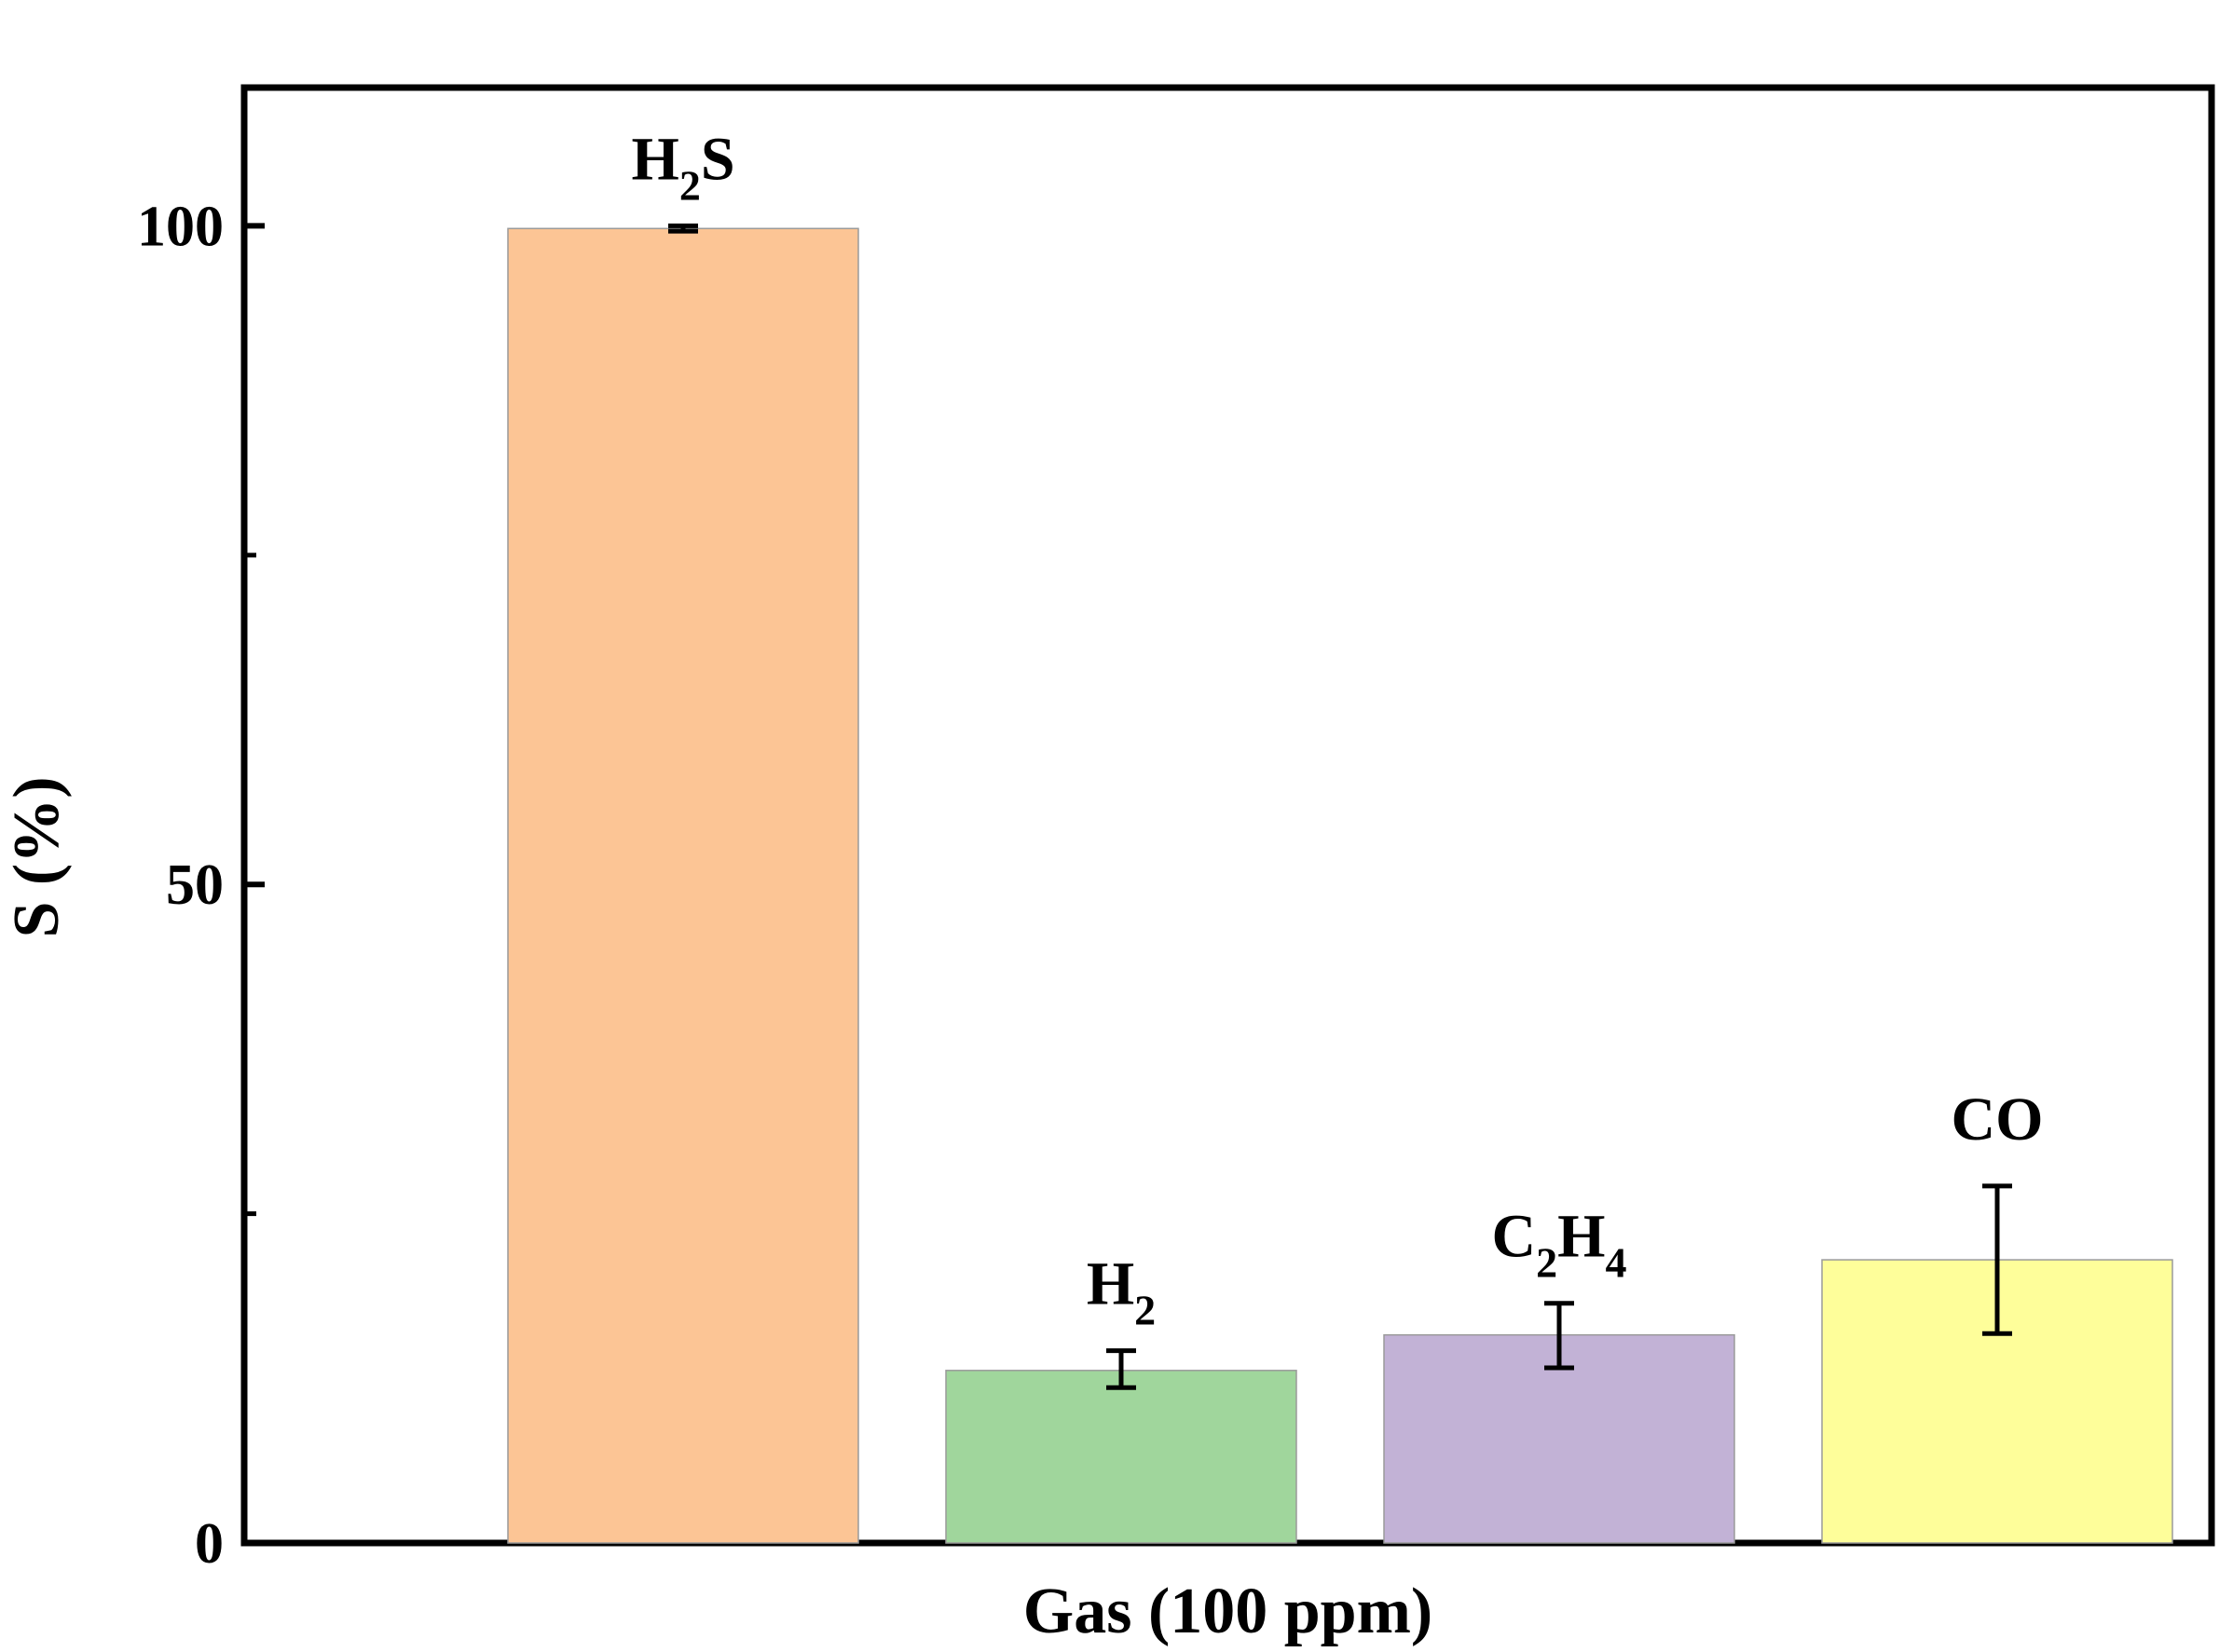 This screenshot has width=2233, height=1652. What do you see at coordinates (1998, 1119) in the screenshot?
I see `bar-label-co: CO` at bounding box center [1998, 1119].